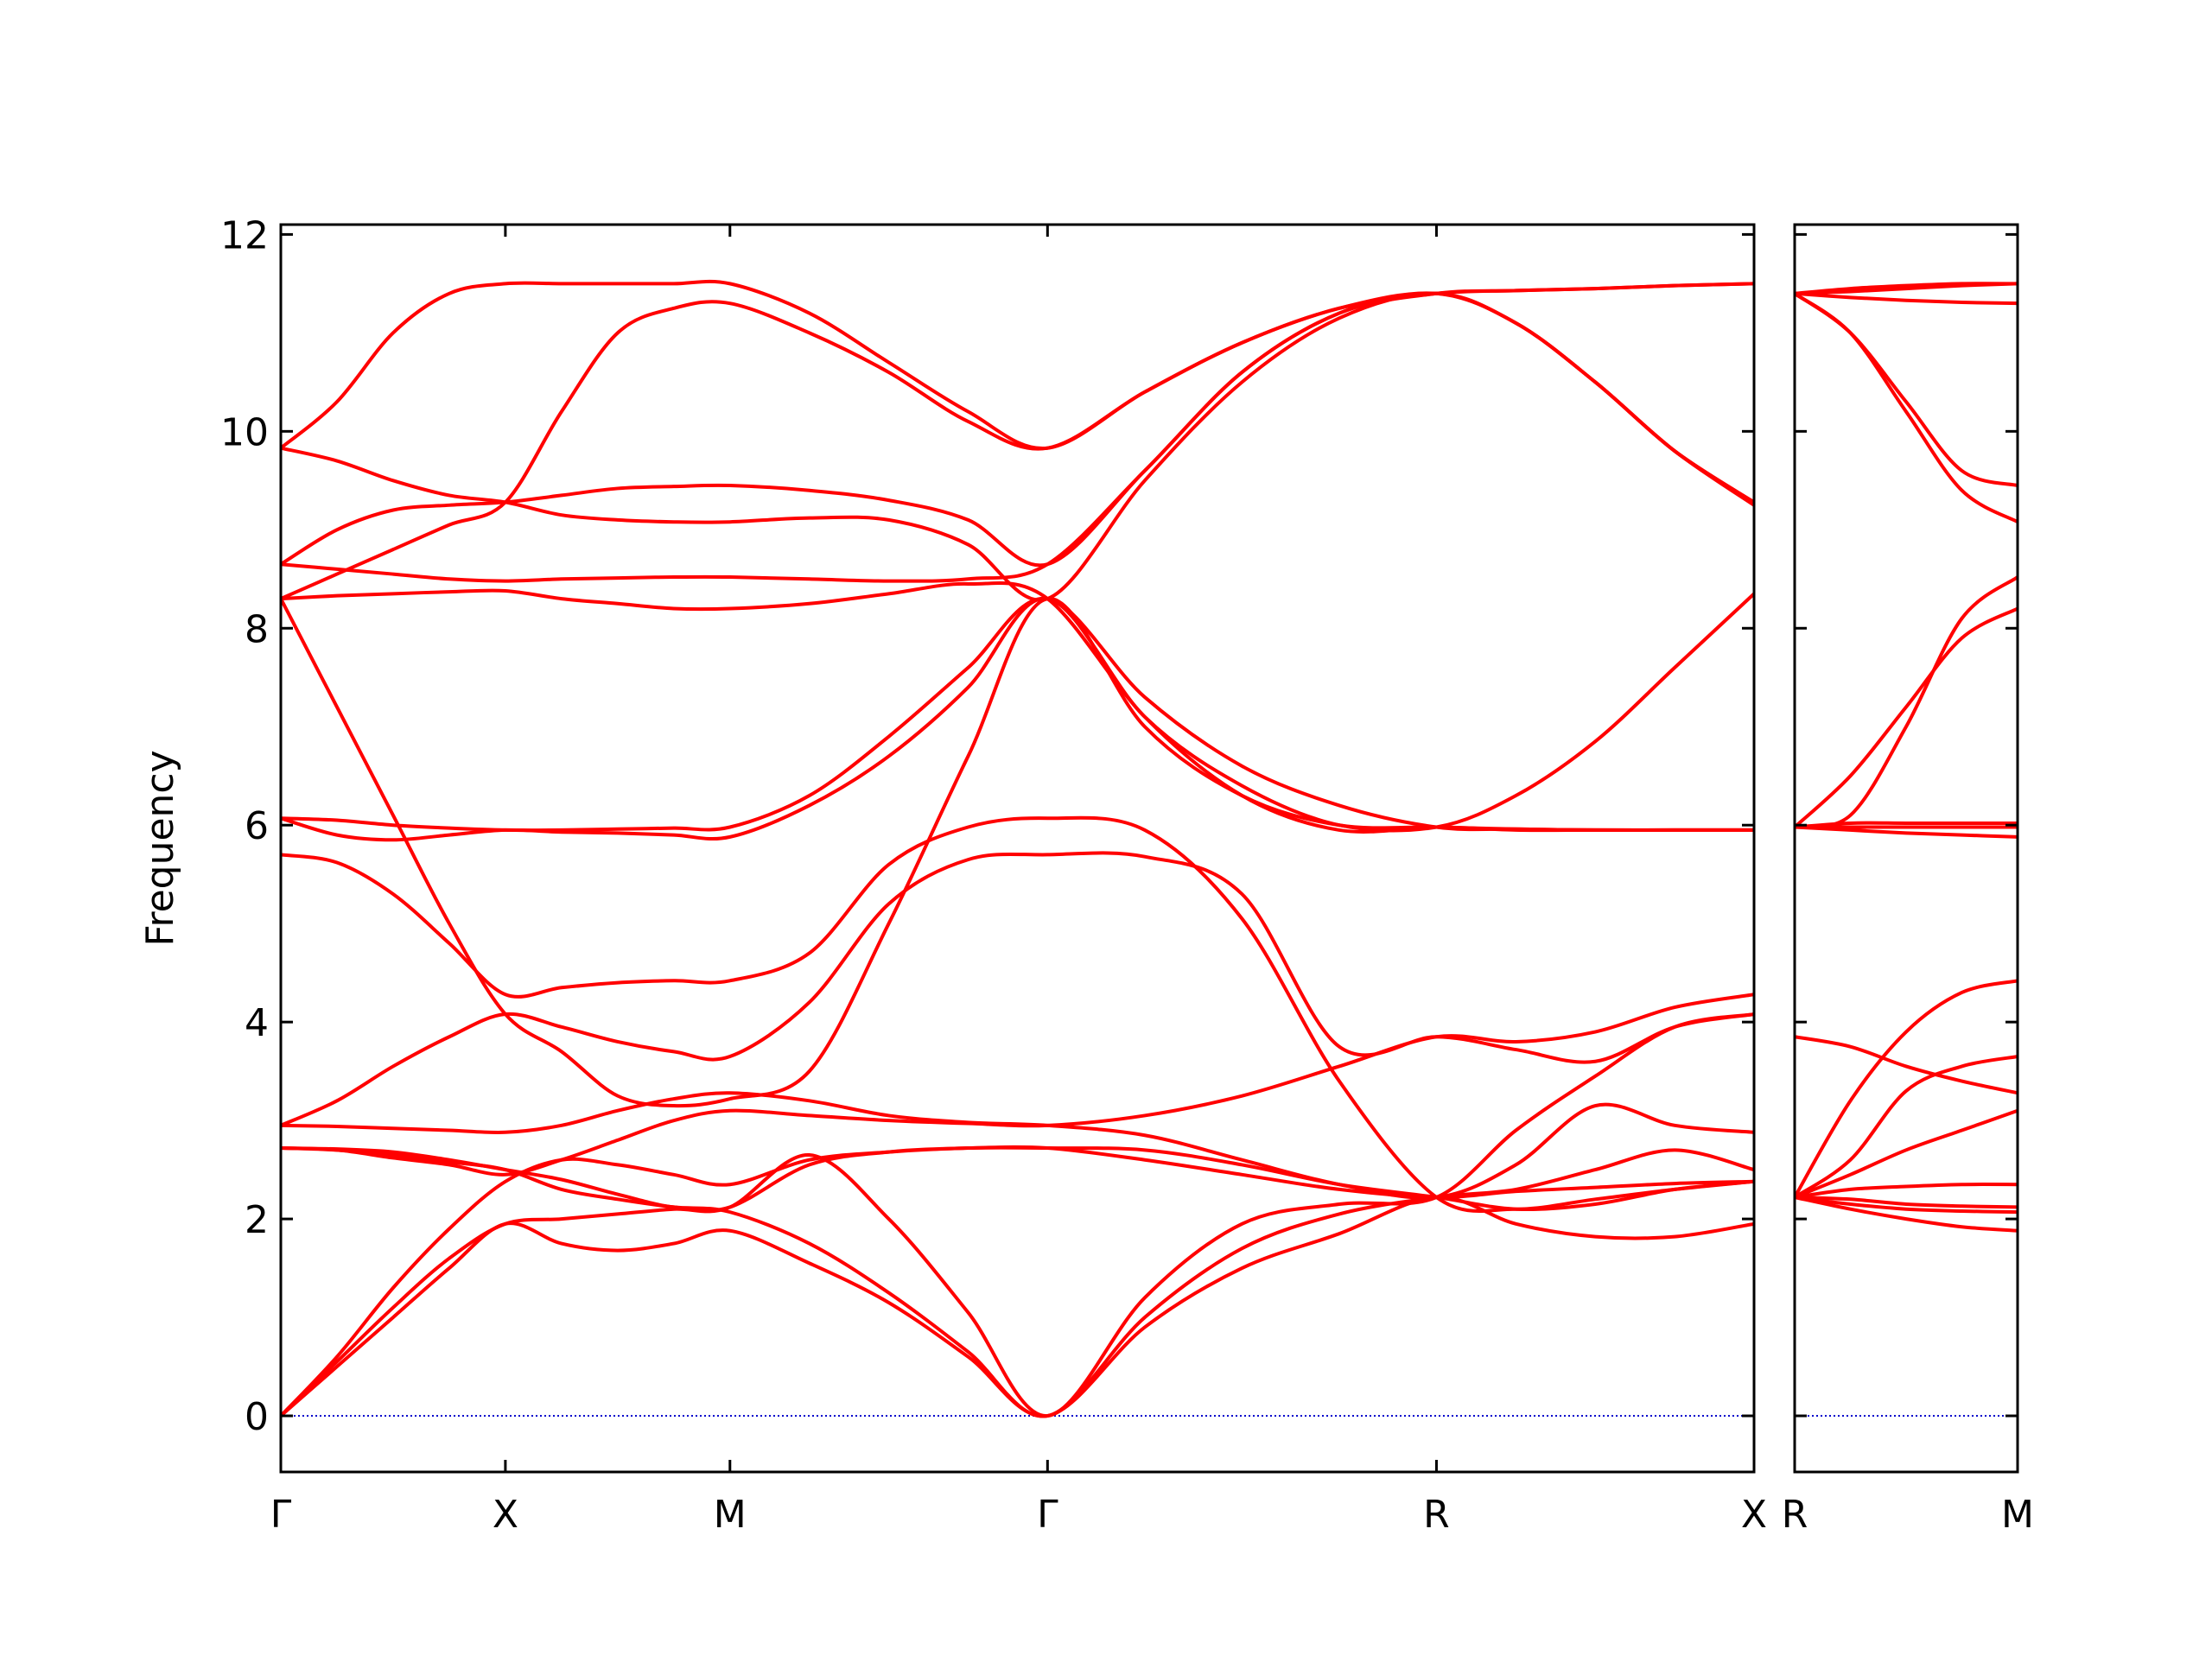  I want to click on y-tick-label: 12, so click(244, 235).